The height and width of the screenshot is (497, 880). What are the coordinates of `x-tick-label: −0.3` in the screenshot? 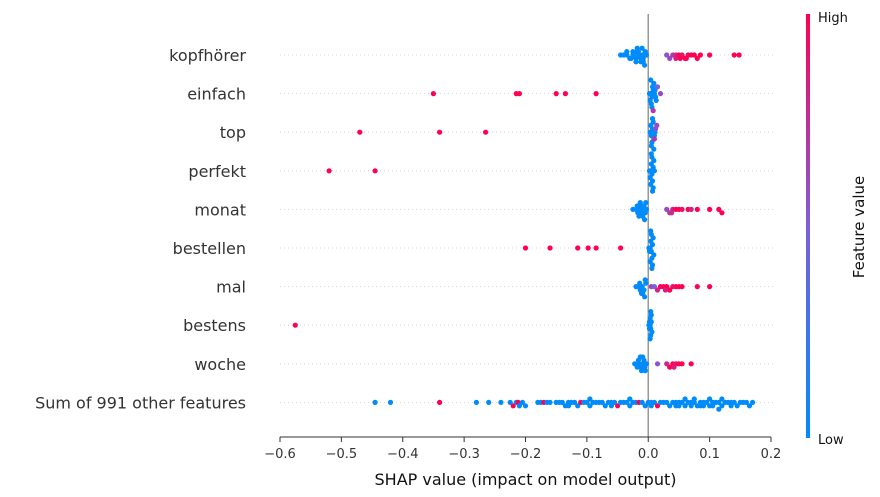 It's located at (464, 454).